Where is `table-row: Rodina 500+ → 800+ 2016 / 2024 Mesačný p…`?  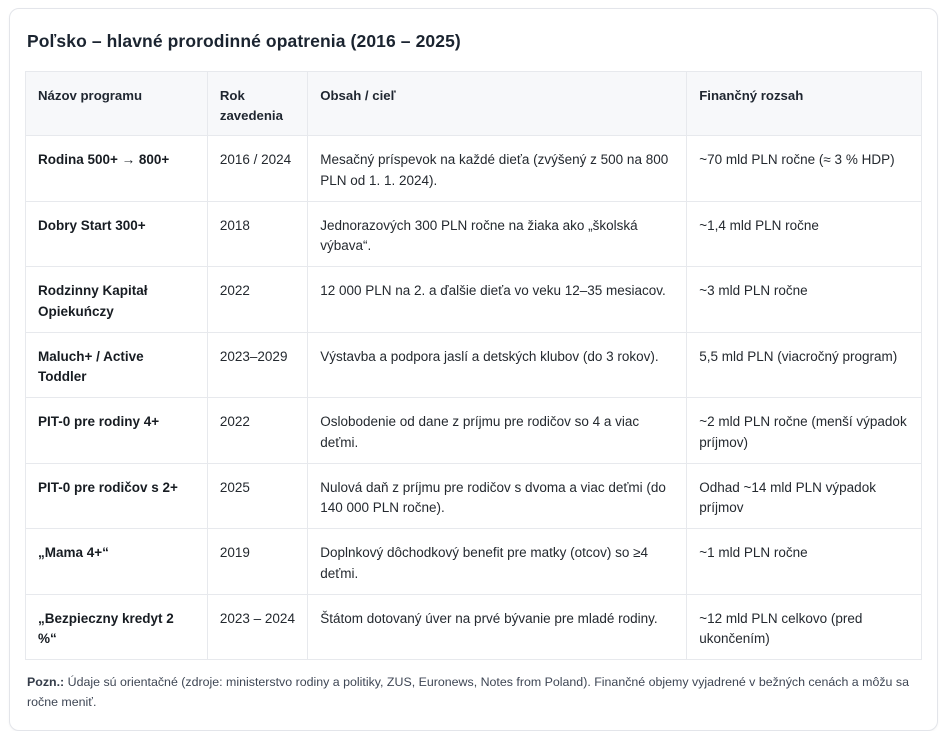 table-row: Rodina 500+ → 800+ 2016 / 2024 Mesačný p… is located at coordinates (473, 168).